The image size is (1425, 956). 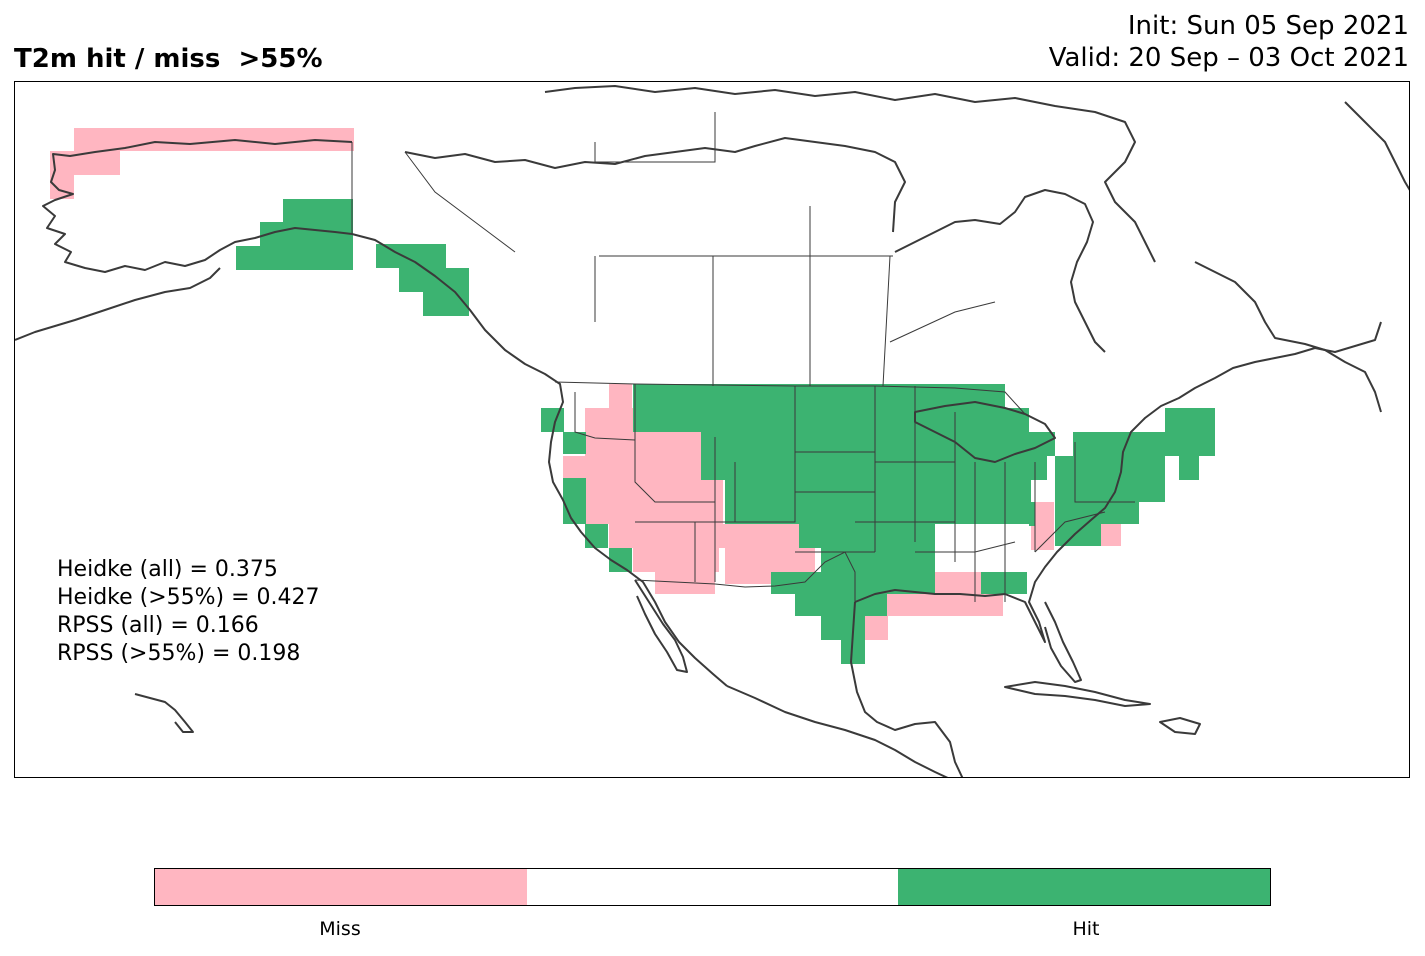 What do you see at coordinates (197, 206) in the screenshot?
I see `alaska-coast` at bounding box center [197, 206].